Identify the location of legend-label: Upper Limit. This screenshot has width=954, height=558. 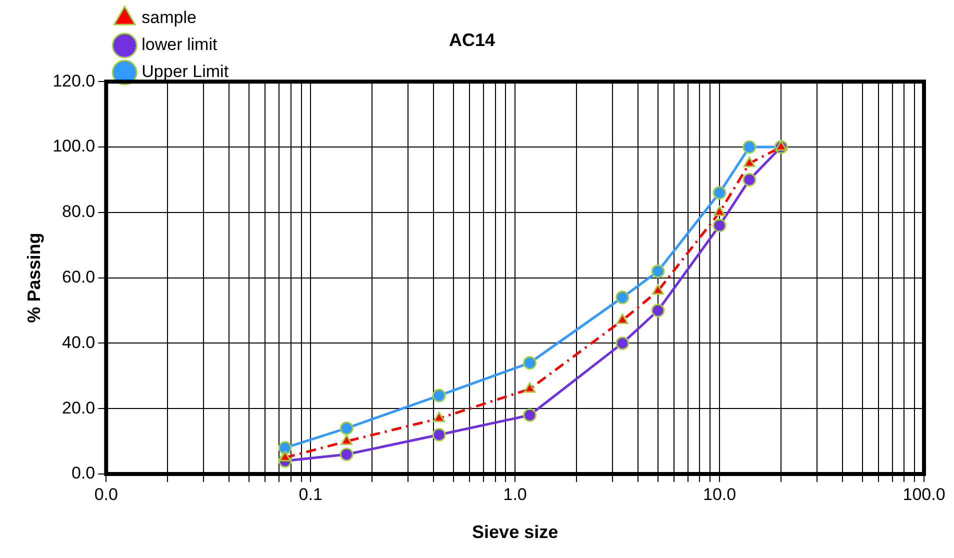
(185, 72).